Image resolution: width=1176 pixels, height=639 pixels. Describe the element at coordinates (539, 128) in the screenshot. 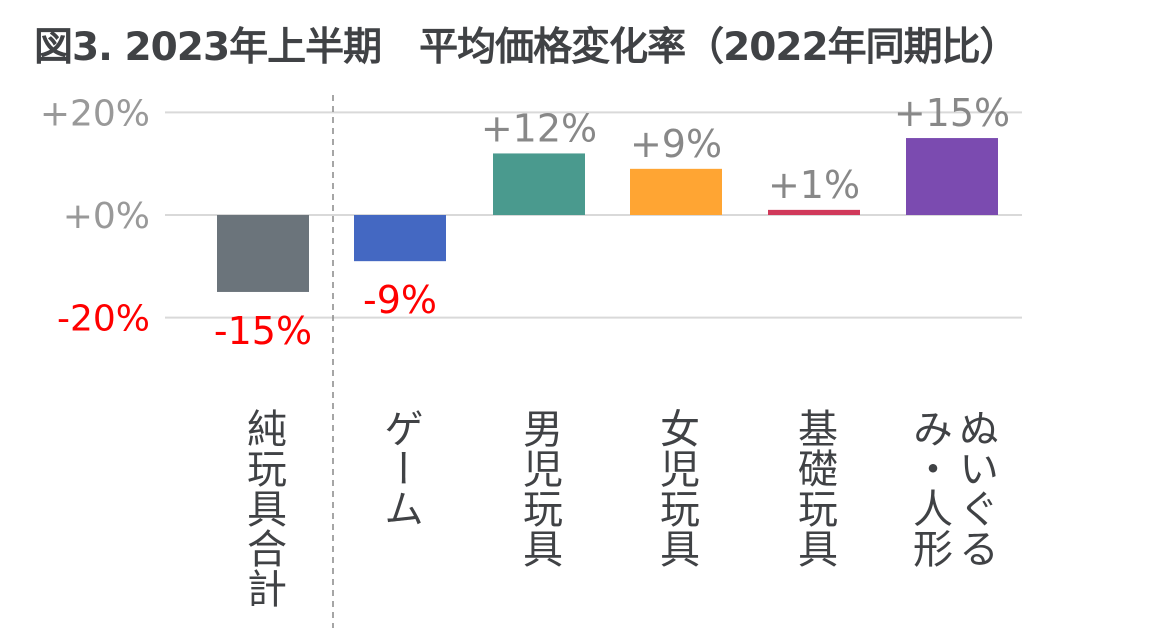

I see `data-label: +12%` at that location.